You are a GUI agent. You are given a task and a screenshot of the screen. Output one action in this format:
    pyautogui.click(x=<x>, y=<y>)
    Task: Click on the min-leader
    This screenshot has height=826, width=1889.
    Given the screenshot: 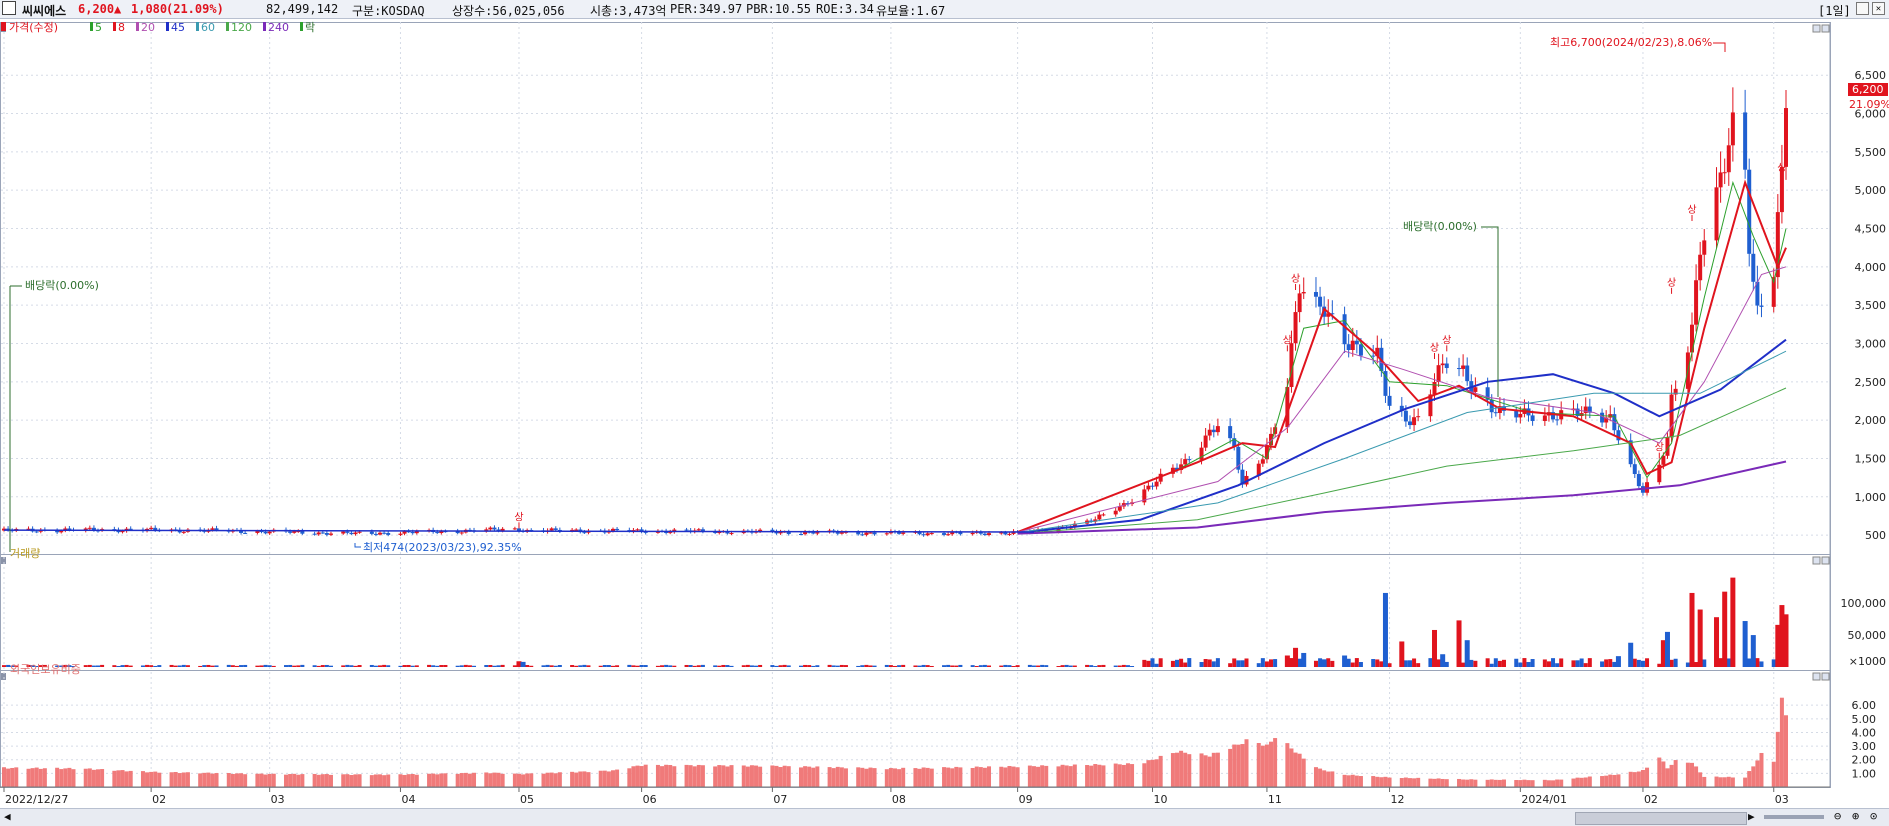 What is the action you would take?
    pyautogui.click(x=357, y=545)
    